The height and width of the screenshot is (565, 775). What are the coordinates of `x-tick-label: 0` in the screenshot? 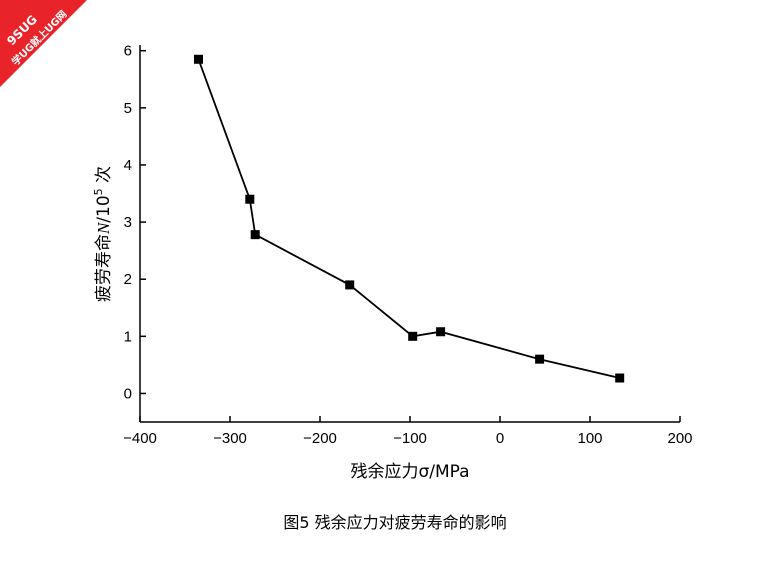 It's located at (500, 438).